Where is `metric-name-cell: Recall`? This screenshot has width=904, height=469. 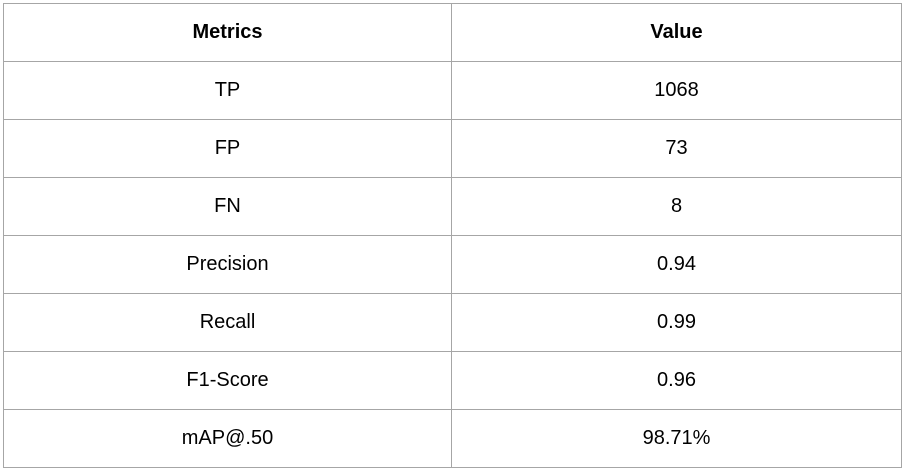 metric-name-cell: Recall is located at coordinates (227, 322).